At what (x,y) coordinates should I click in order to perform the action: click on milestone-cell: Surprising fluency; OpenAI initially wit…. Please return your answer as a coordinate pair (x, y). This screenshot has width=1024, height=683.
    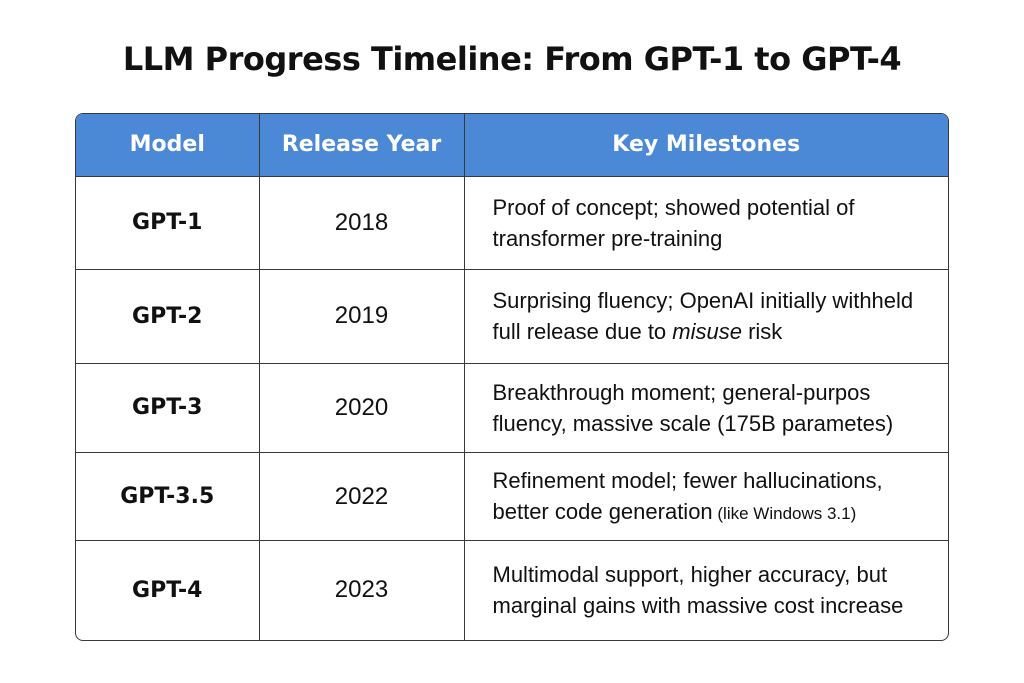
    Looking at the image, I should click on (706, 316).